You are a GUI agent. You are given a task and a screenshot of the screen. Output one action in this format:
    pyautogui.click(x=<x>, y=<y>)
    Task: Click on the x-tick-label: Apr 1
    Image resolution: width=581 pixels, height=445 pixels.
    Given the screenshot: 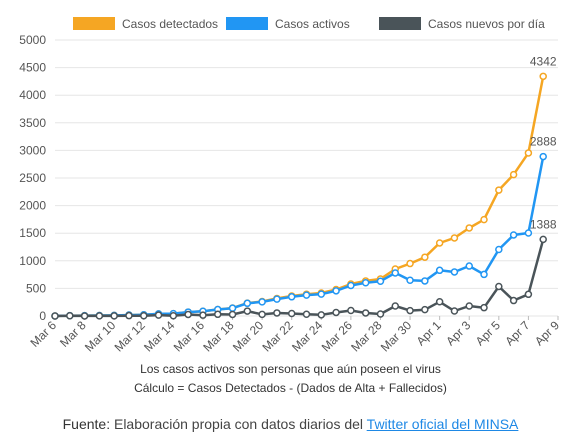 What is the action you would take?
    pyautogui.click(x=429, y=333)
    